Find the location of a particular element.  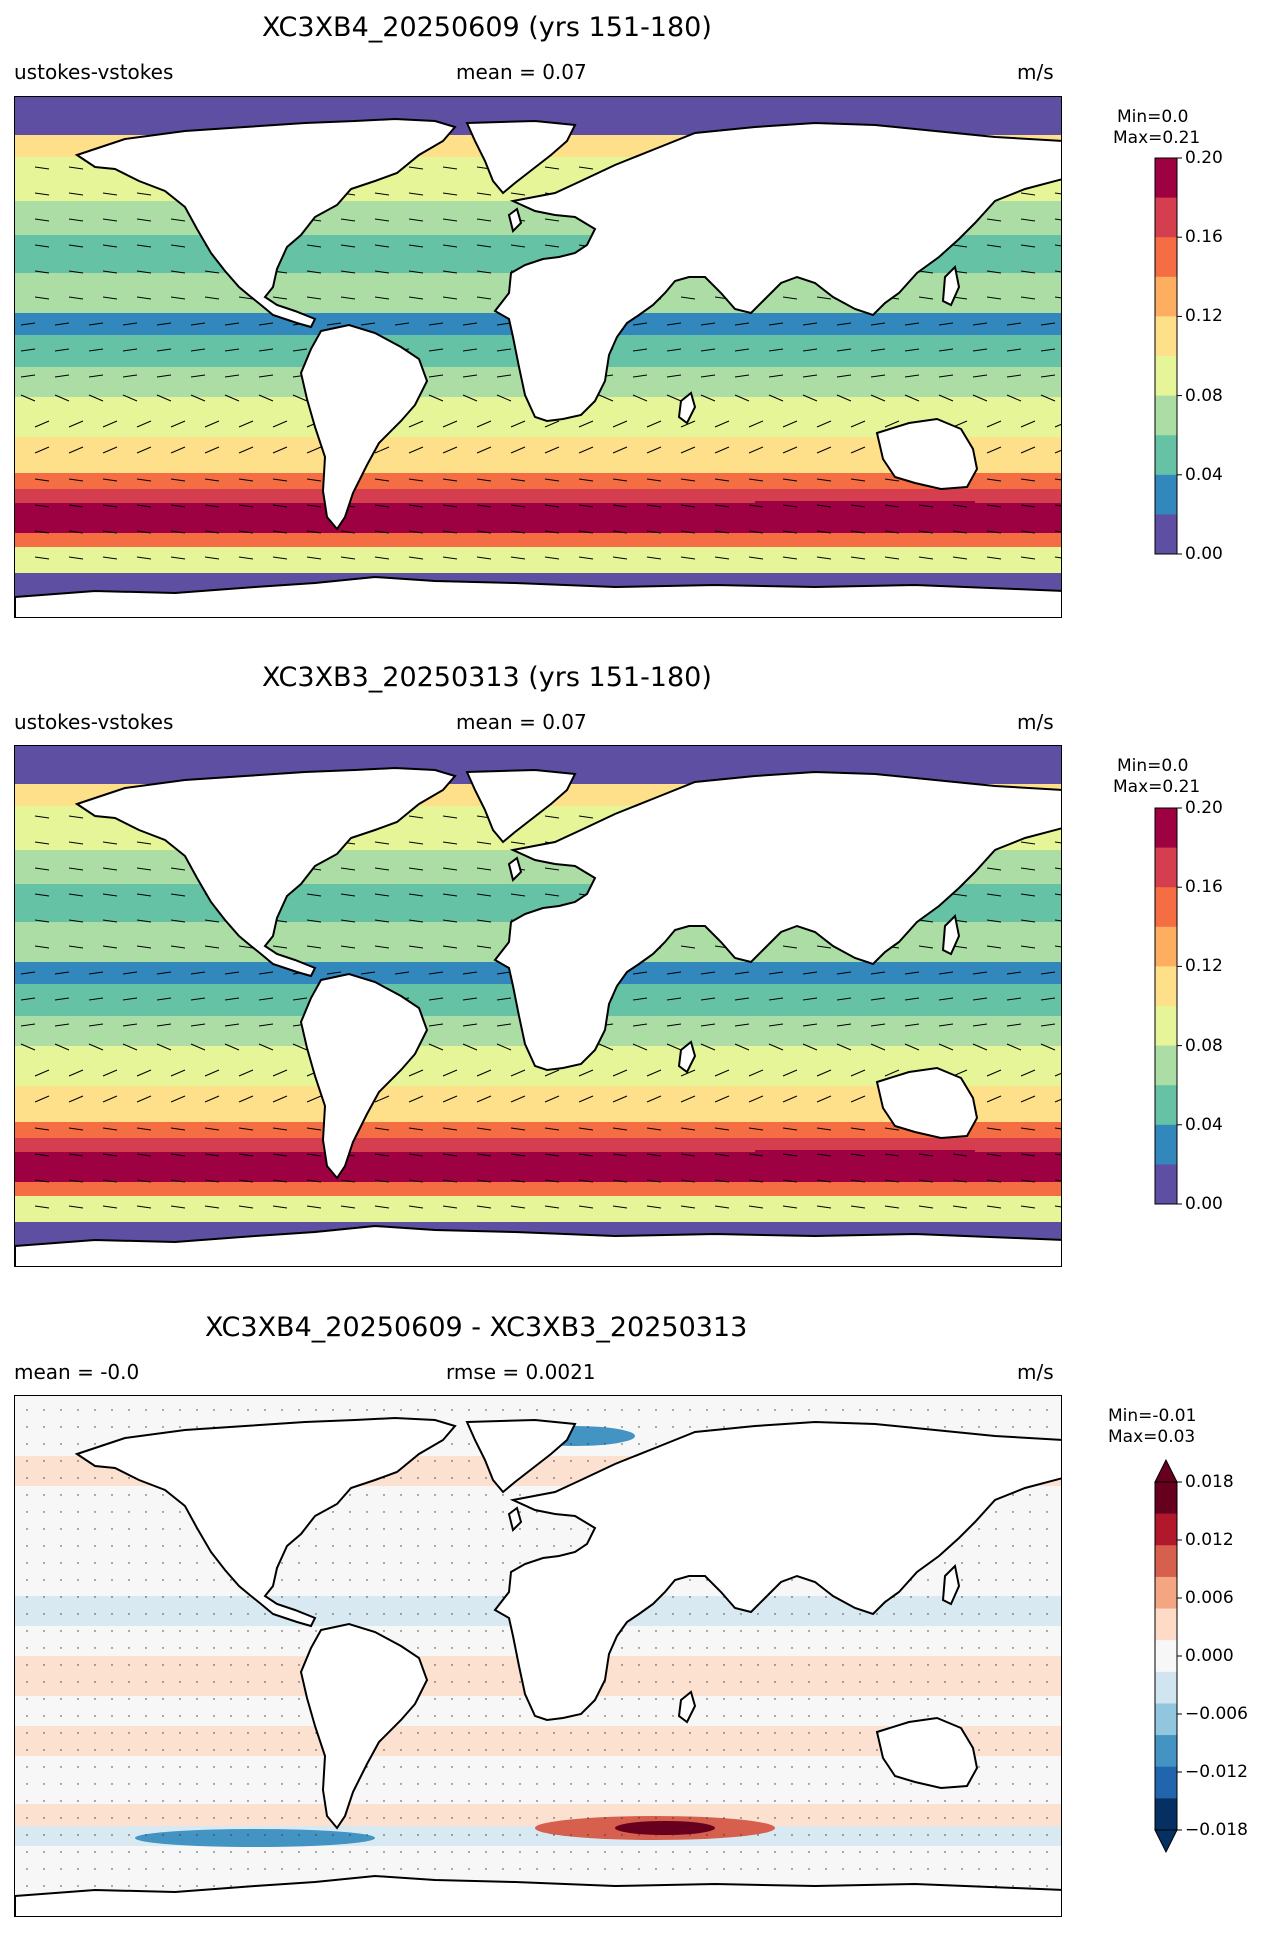

panel-2-title: XC3XB3_20250313 (yrs 151-180) is located at coordinates (487, 677).